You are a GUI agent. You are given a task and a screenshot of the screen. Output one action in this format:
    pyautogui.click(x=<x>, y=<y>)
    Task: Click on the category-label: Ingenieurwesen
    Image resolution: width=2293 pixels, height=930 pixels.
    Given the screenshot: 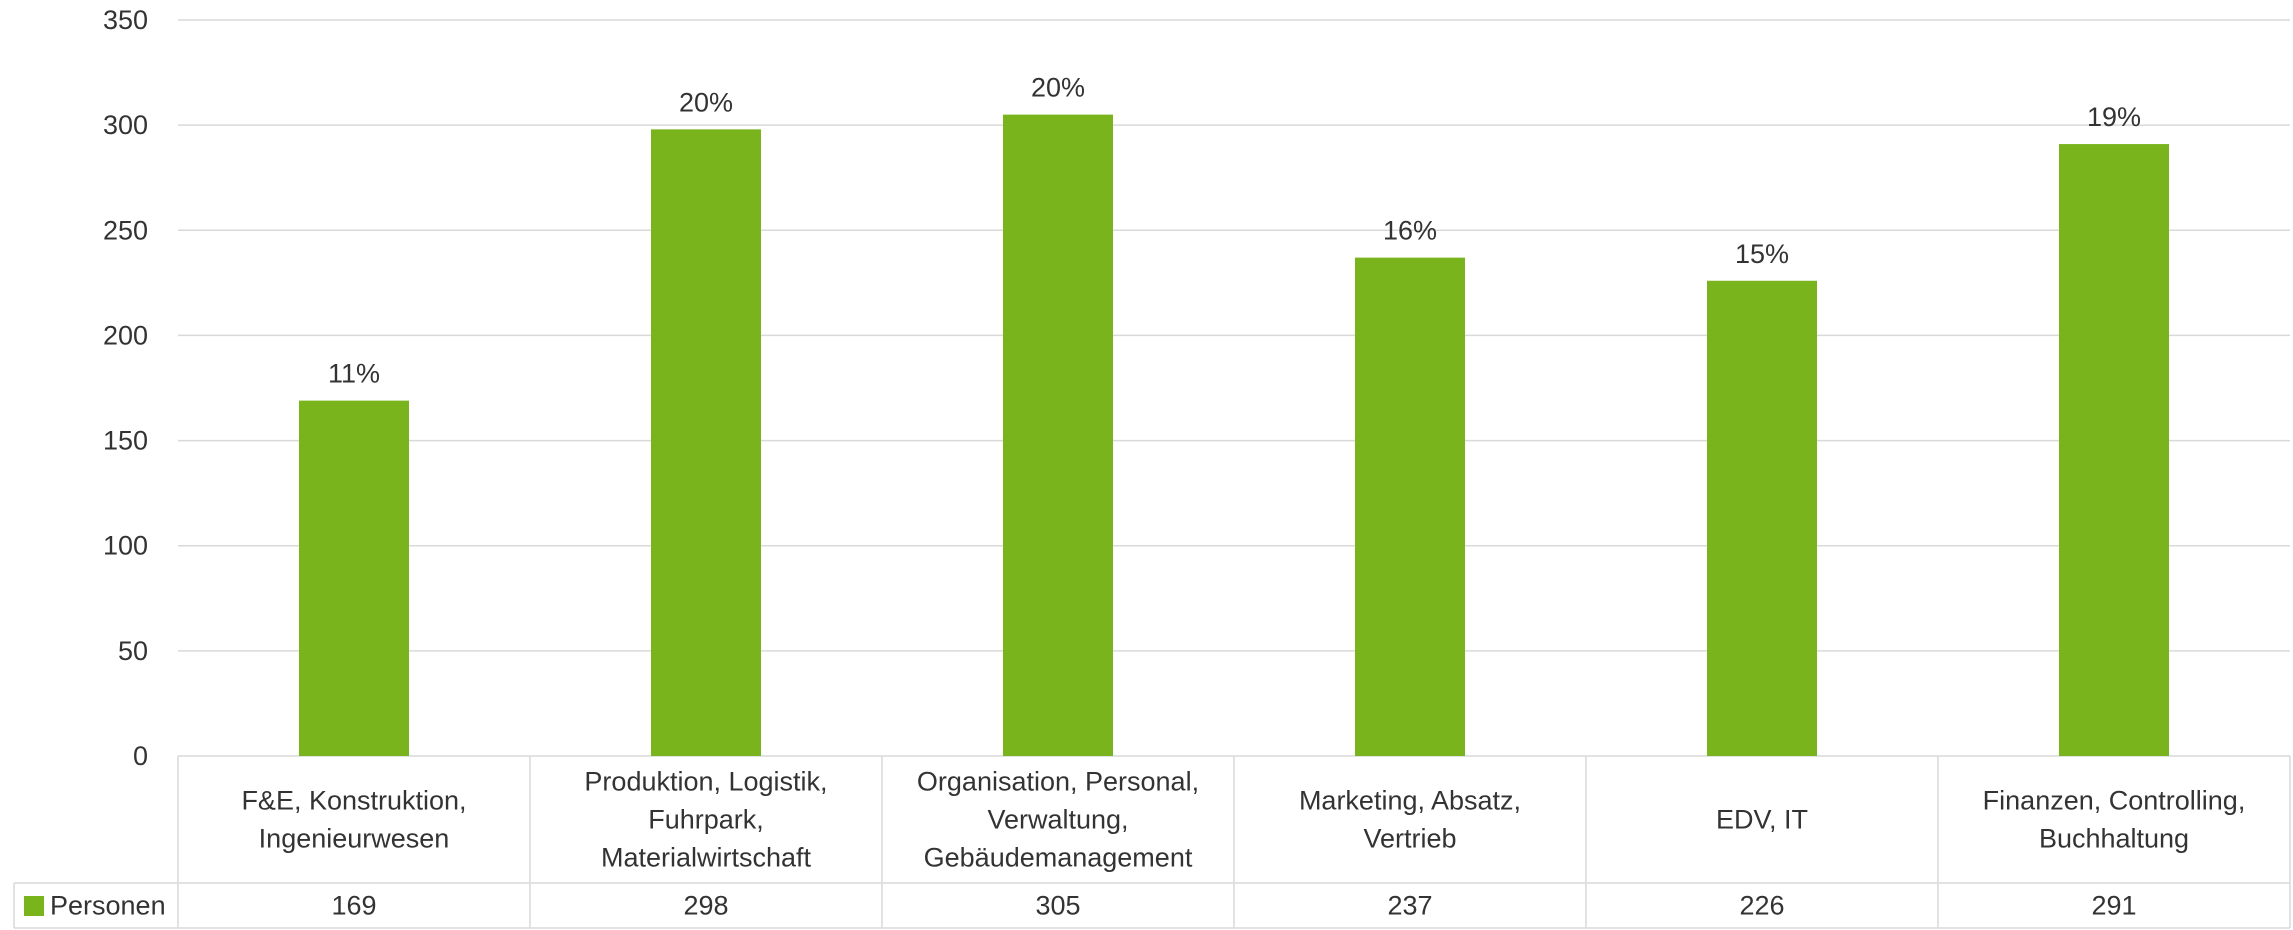 What is the action you would take?
    pyautogui.click(x=354, y=839)
    